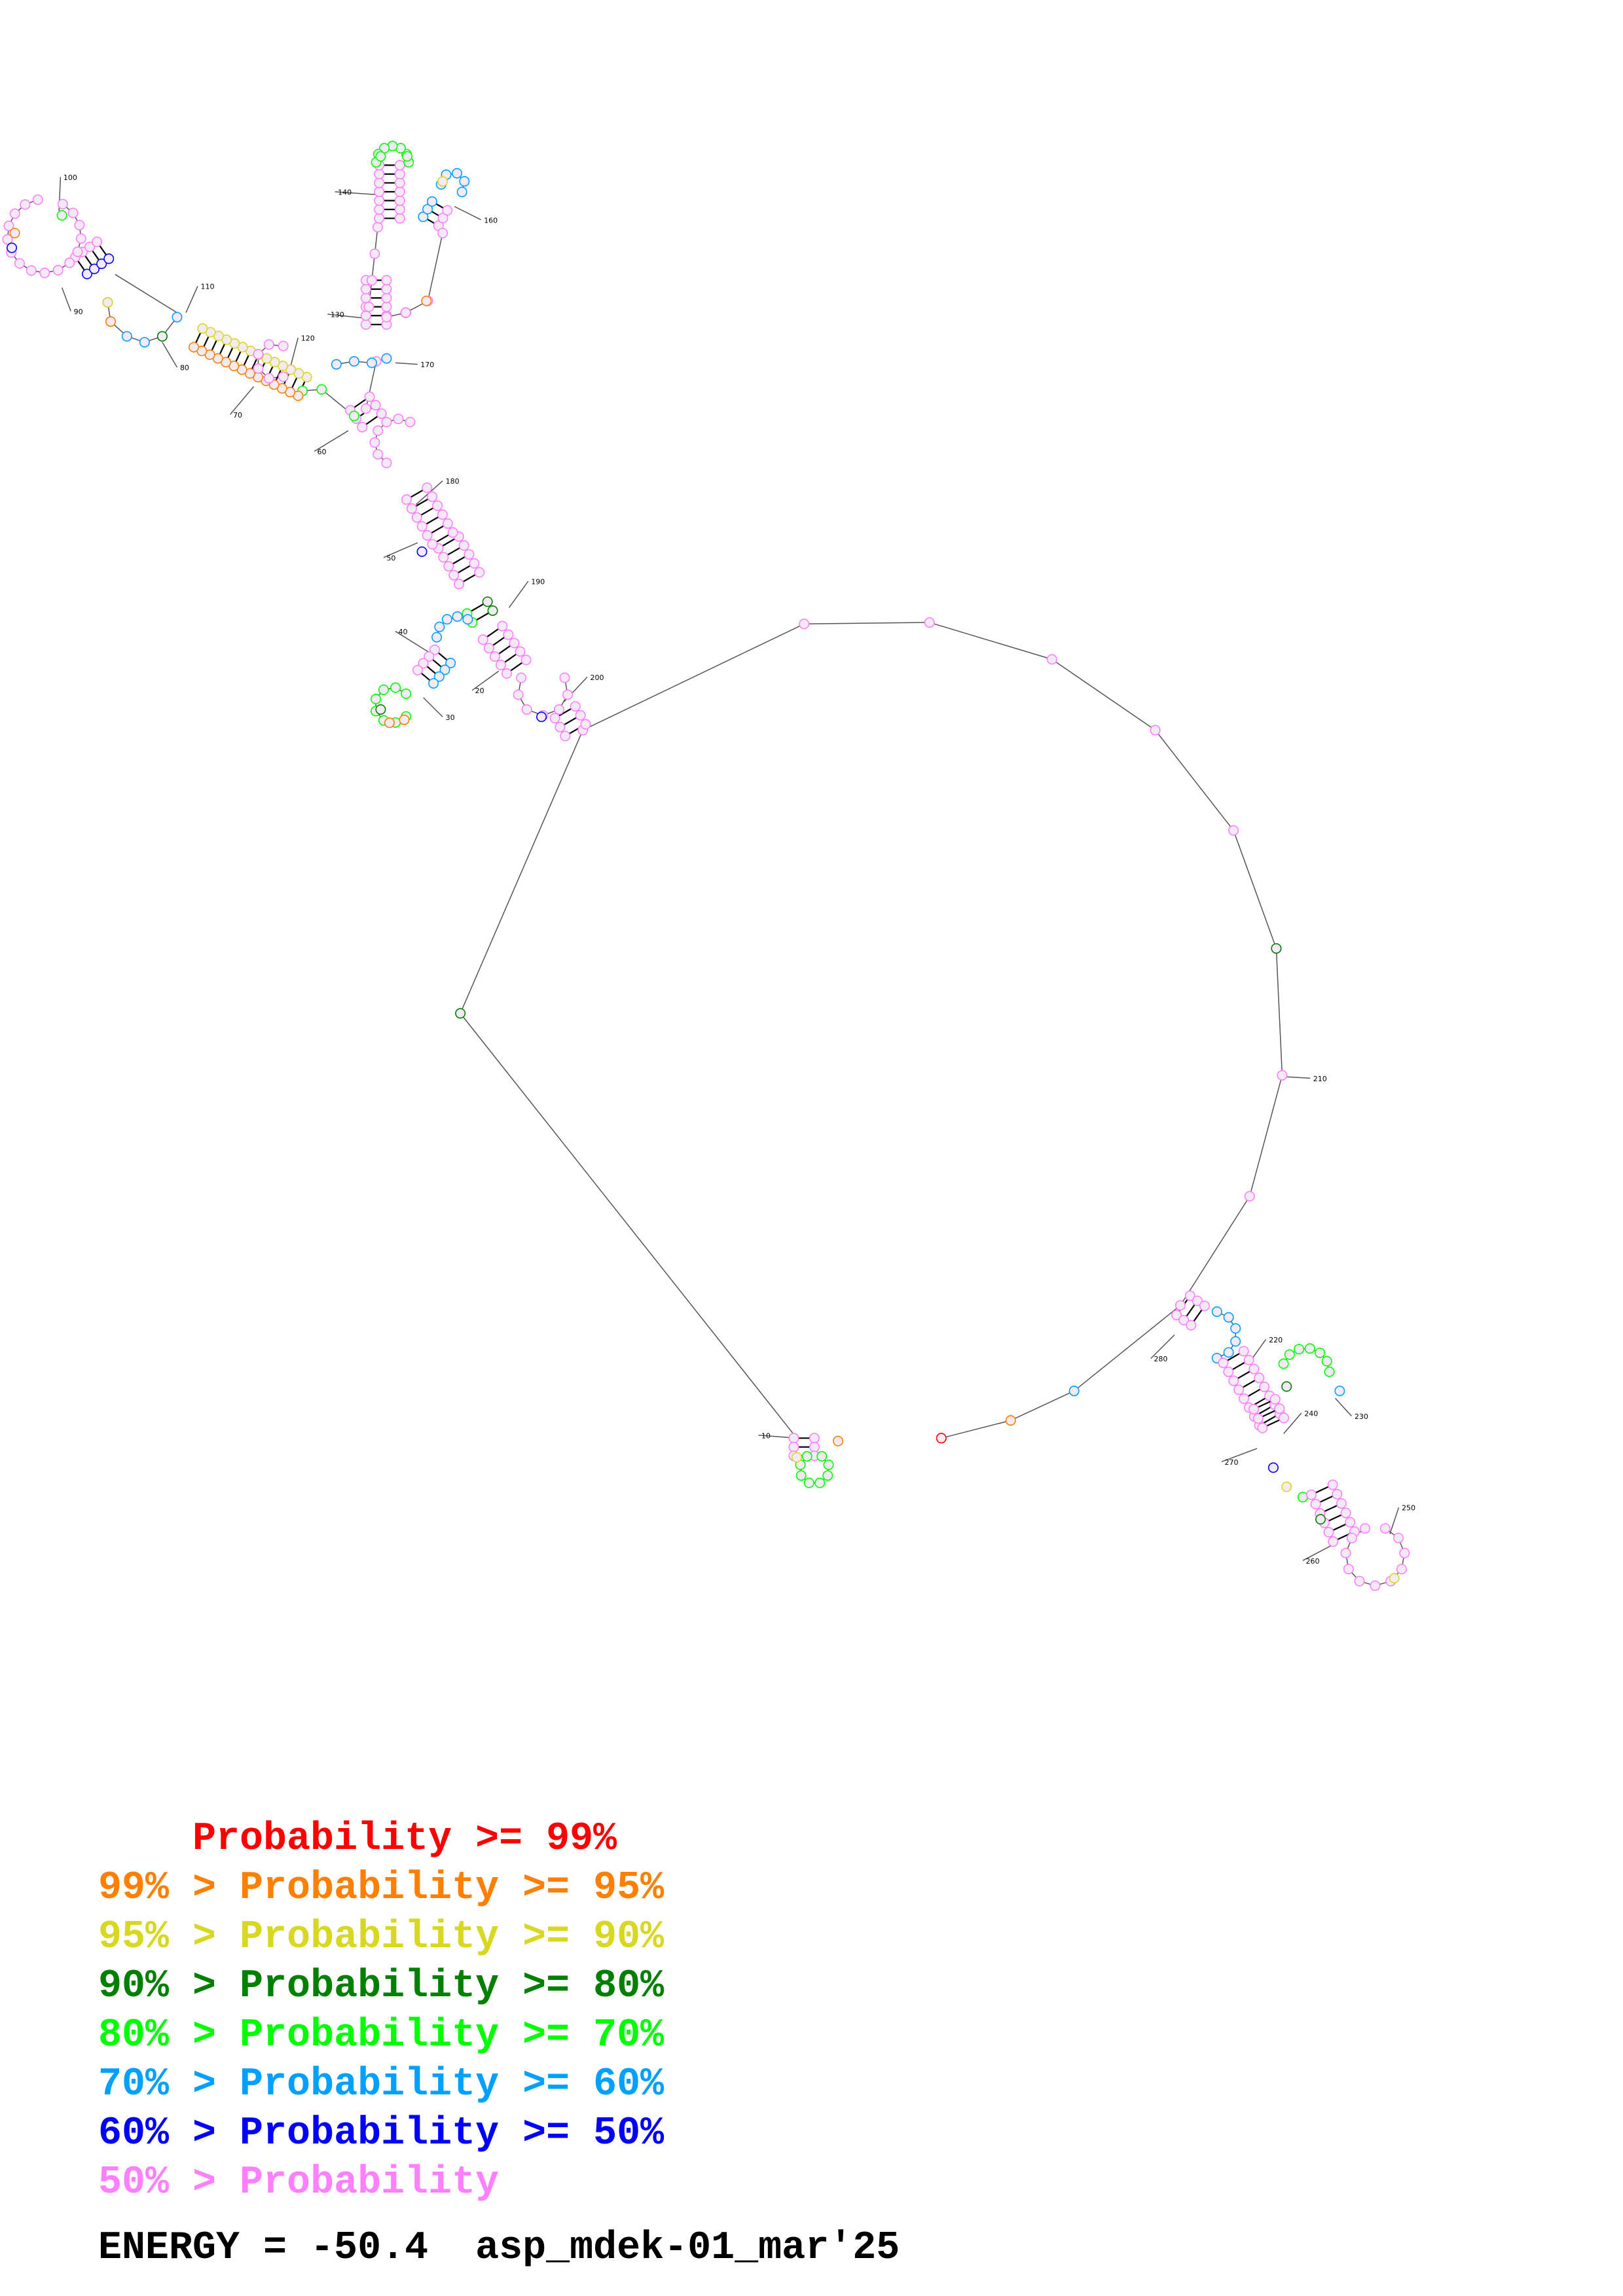 Image resolution: width=1623 pixels, height=2296 pixels. What do you see at coordinates (381, 1888) in the screenshot?
I see `legend-row: 99% > Probability >= 95%` at bounding box center [381, 1888].